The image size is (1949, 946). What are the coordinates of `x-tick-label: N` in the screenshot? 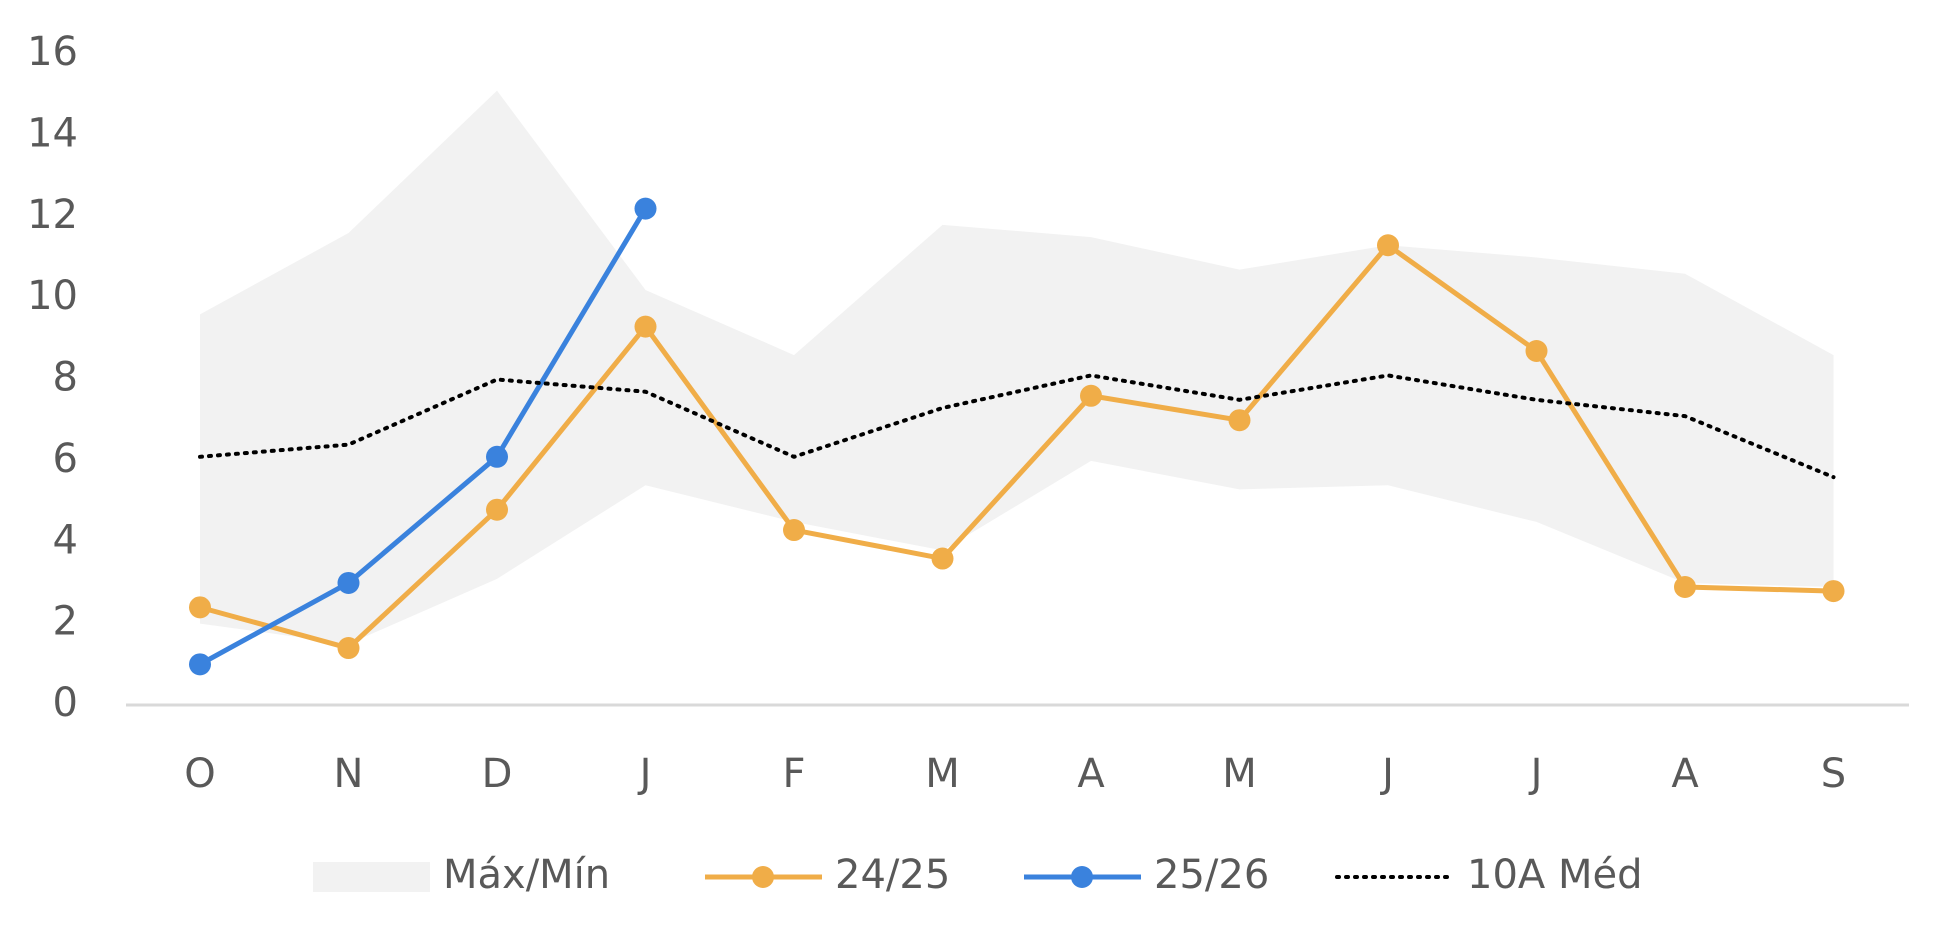 It's located at (349, 774).